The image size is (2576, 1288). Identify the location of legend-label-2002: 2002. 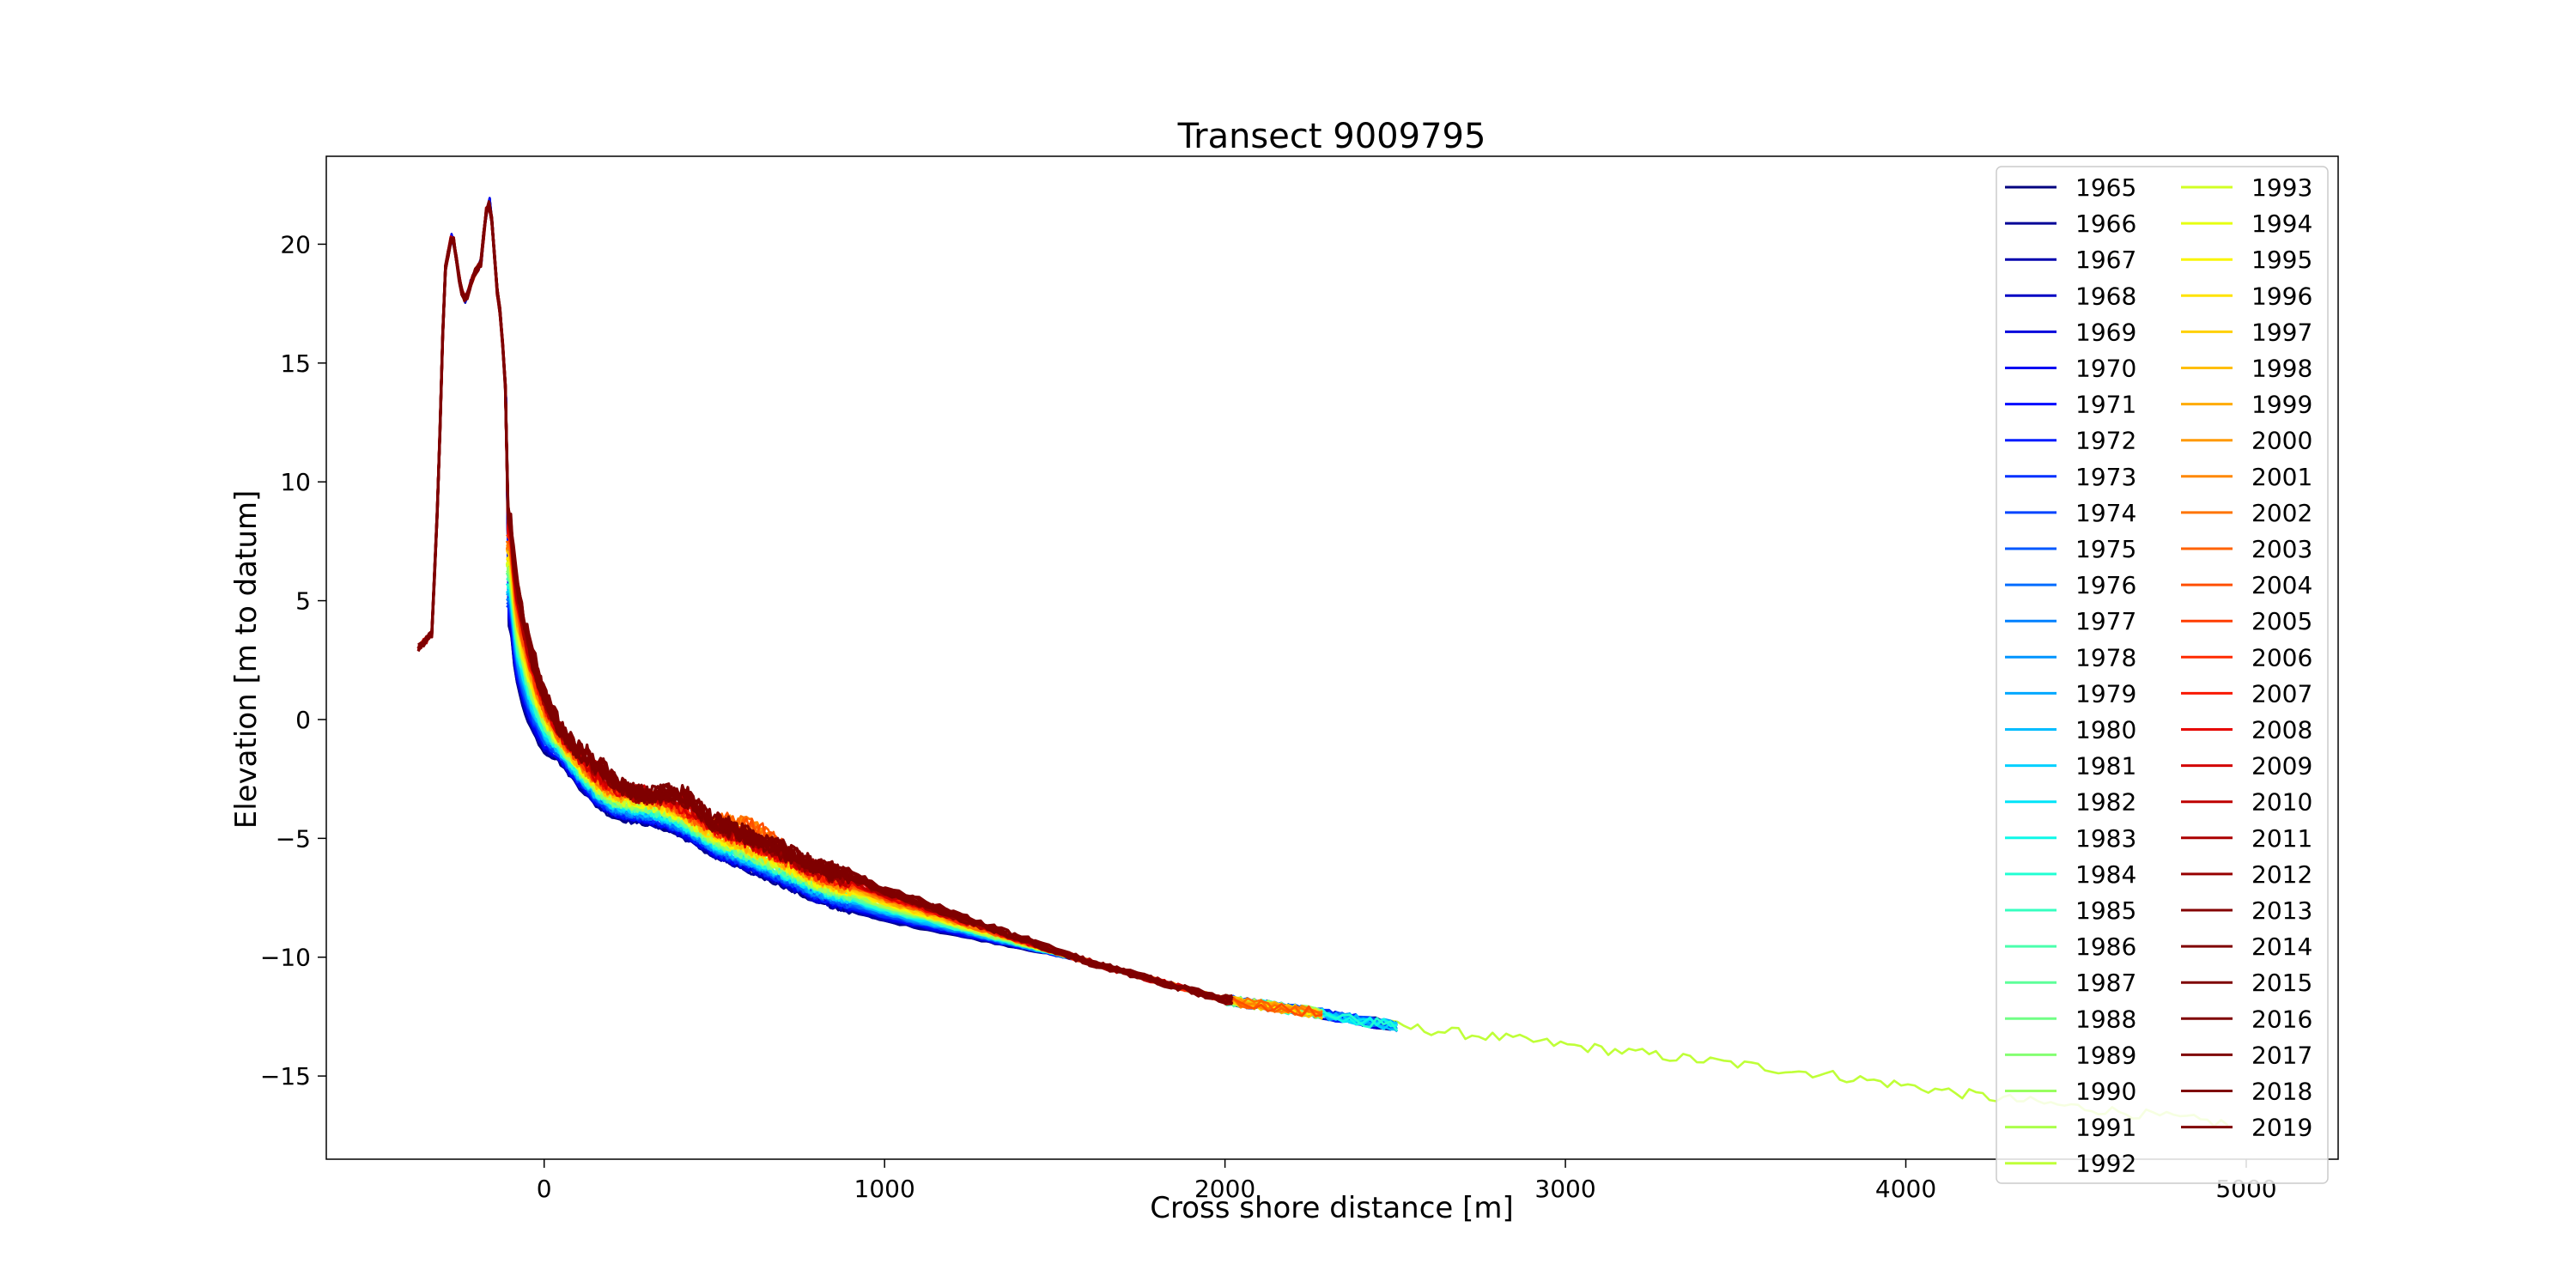
(2281, 513).